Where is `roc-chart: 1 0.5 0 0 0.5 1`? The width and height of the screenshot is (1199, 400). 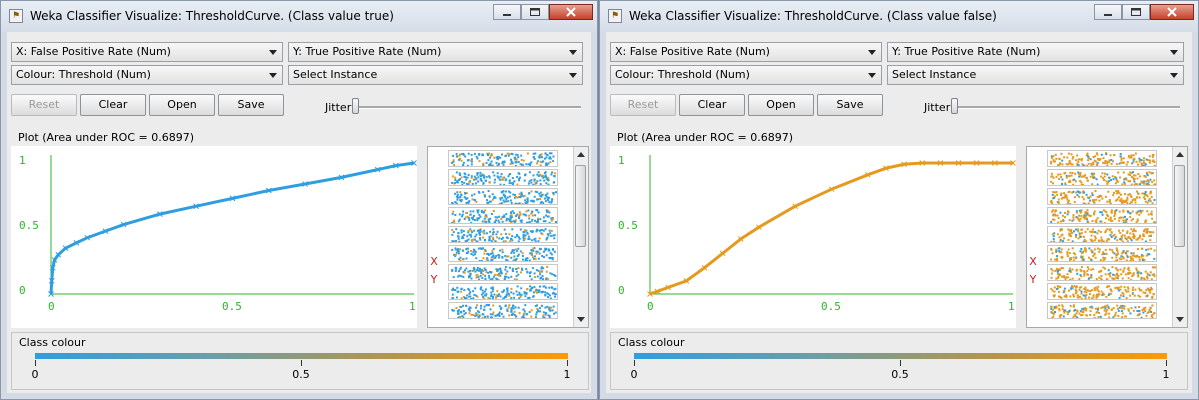 roc-chart: 1 0.5 0 0 0.5 1 is located at coordinates (218, 233).